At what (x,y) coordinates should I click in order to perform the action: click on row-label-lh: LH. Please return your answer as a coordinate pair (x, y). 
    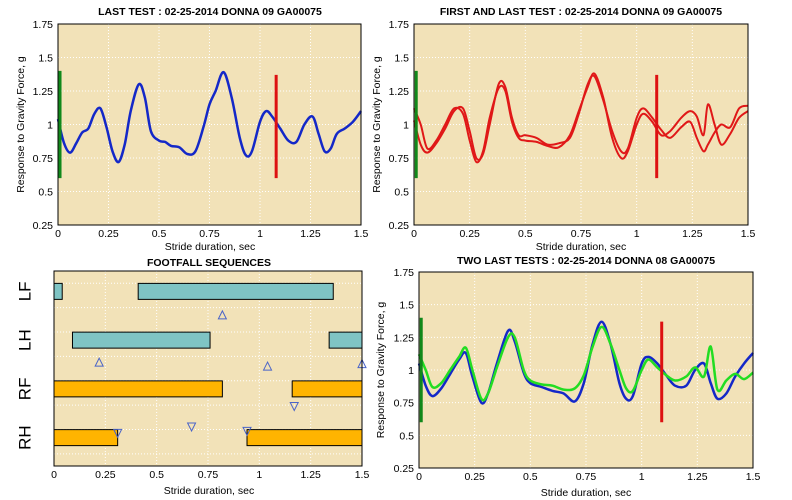
    Looking at the image, I should click on (24, 340).